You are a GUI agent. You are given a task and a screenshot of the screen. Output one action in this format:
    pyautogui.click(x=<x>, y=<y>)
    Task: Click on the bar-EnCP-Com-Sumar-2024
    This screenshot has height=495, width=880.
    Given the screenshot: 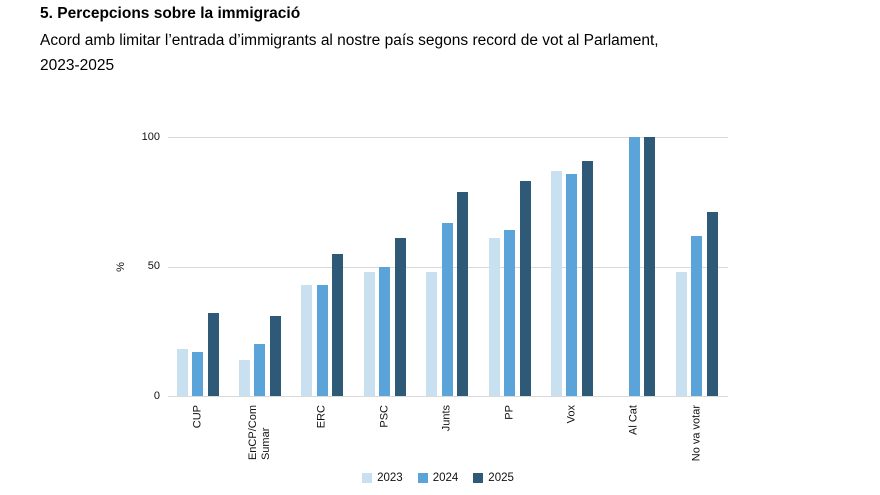 What is the action you would take?
    pyautogui.click(x=260, y=370)
    